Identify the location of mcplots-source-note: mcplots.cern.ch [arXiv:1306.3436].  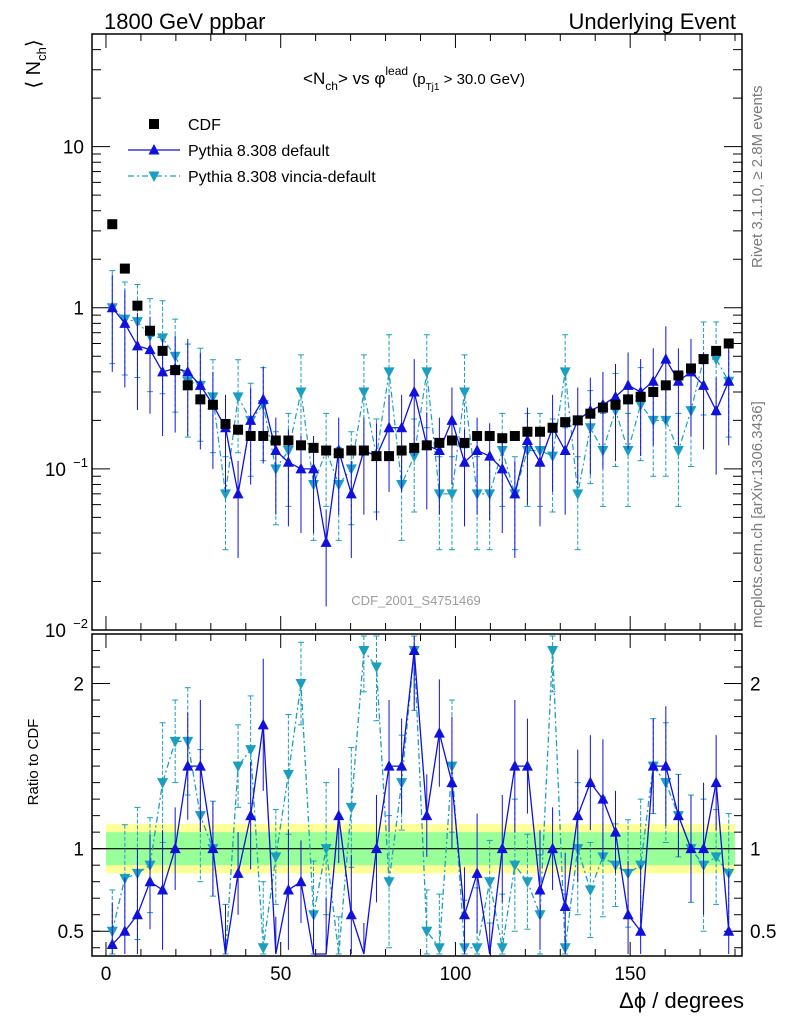
(757, 514).